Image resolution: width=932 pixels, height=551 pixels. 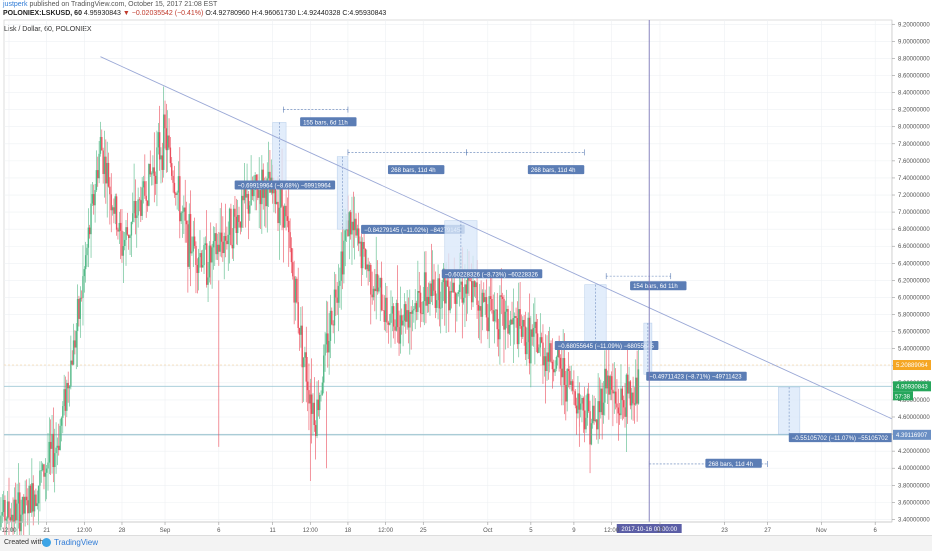 What do you see at coordinates (914, 145) in the screenshot?
I see `y-tick-label: 7.80000000` at bounding box center [914, 145].